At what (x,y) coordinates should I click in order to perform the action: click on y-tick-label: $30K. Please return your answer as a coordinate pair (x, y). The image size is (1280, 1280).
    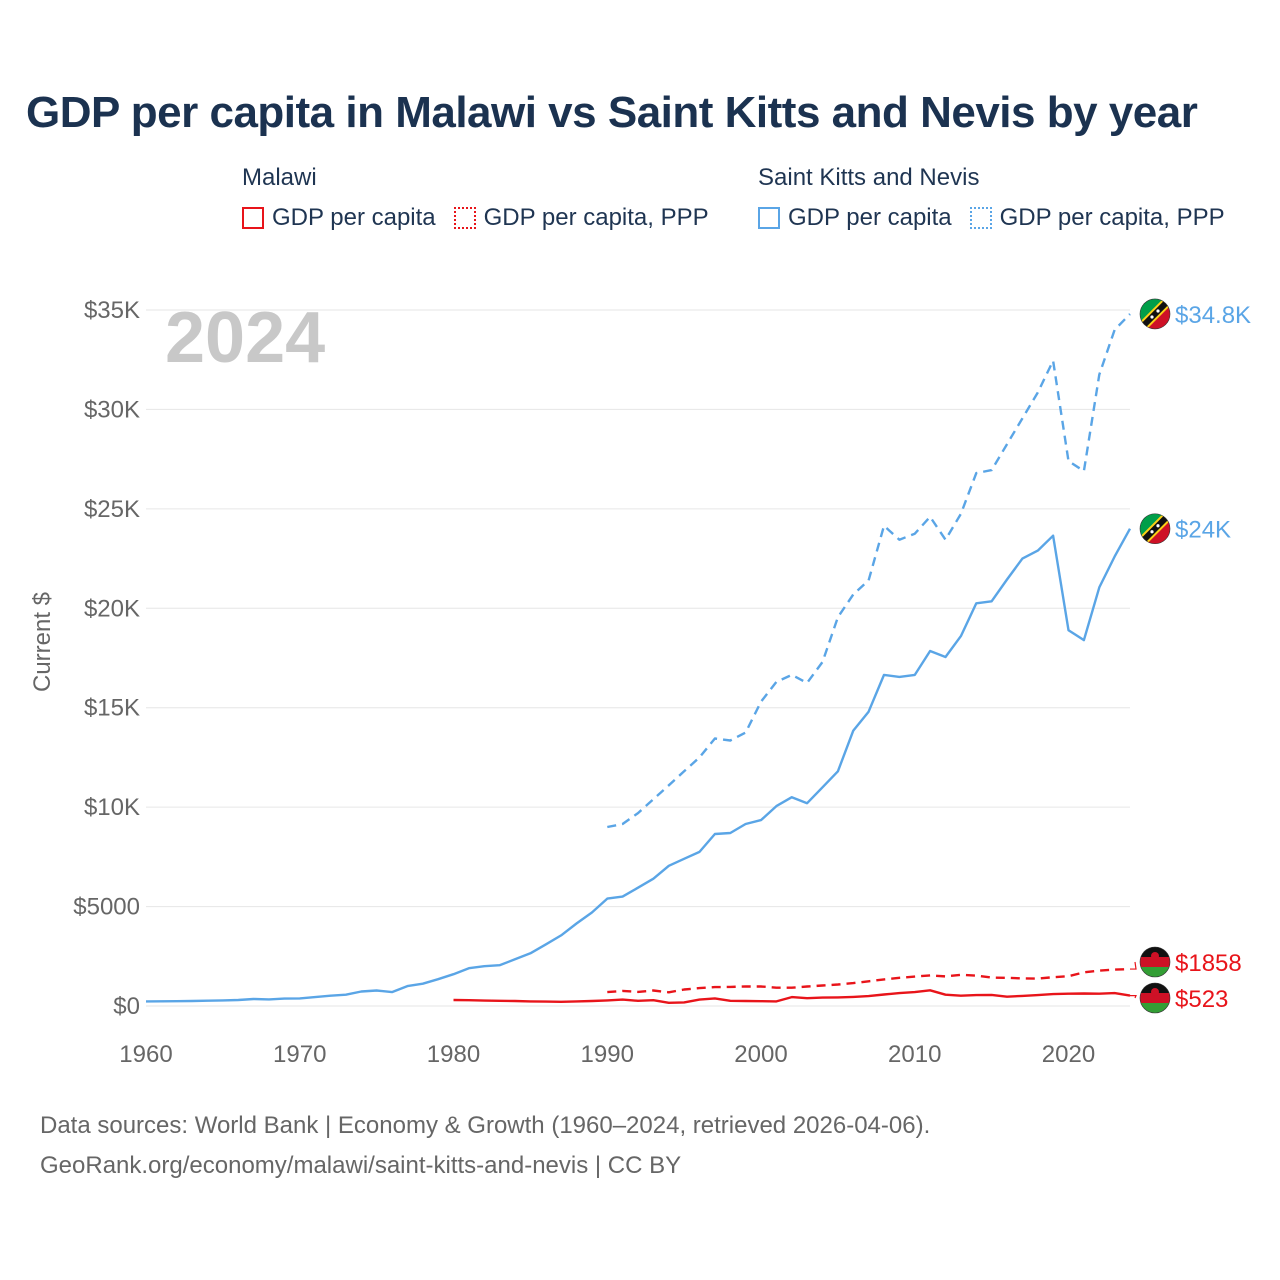
    Looking at the image, I should click on (112, 409).